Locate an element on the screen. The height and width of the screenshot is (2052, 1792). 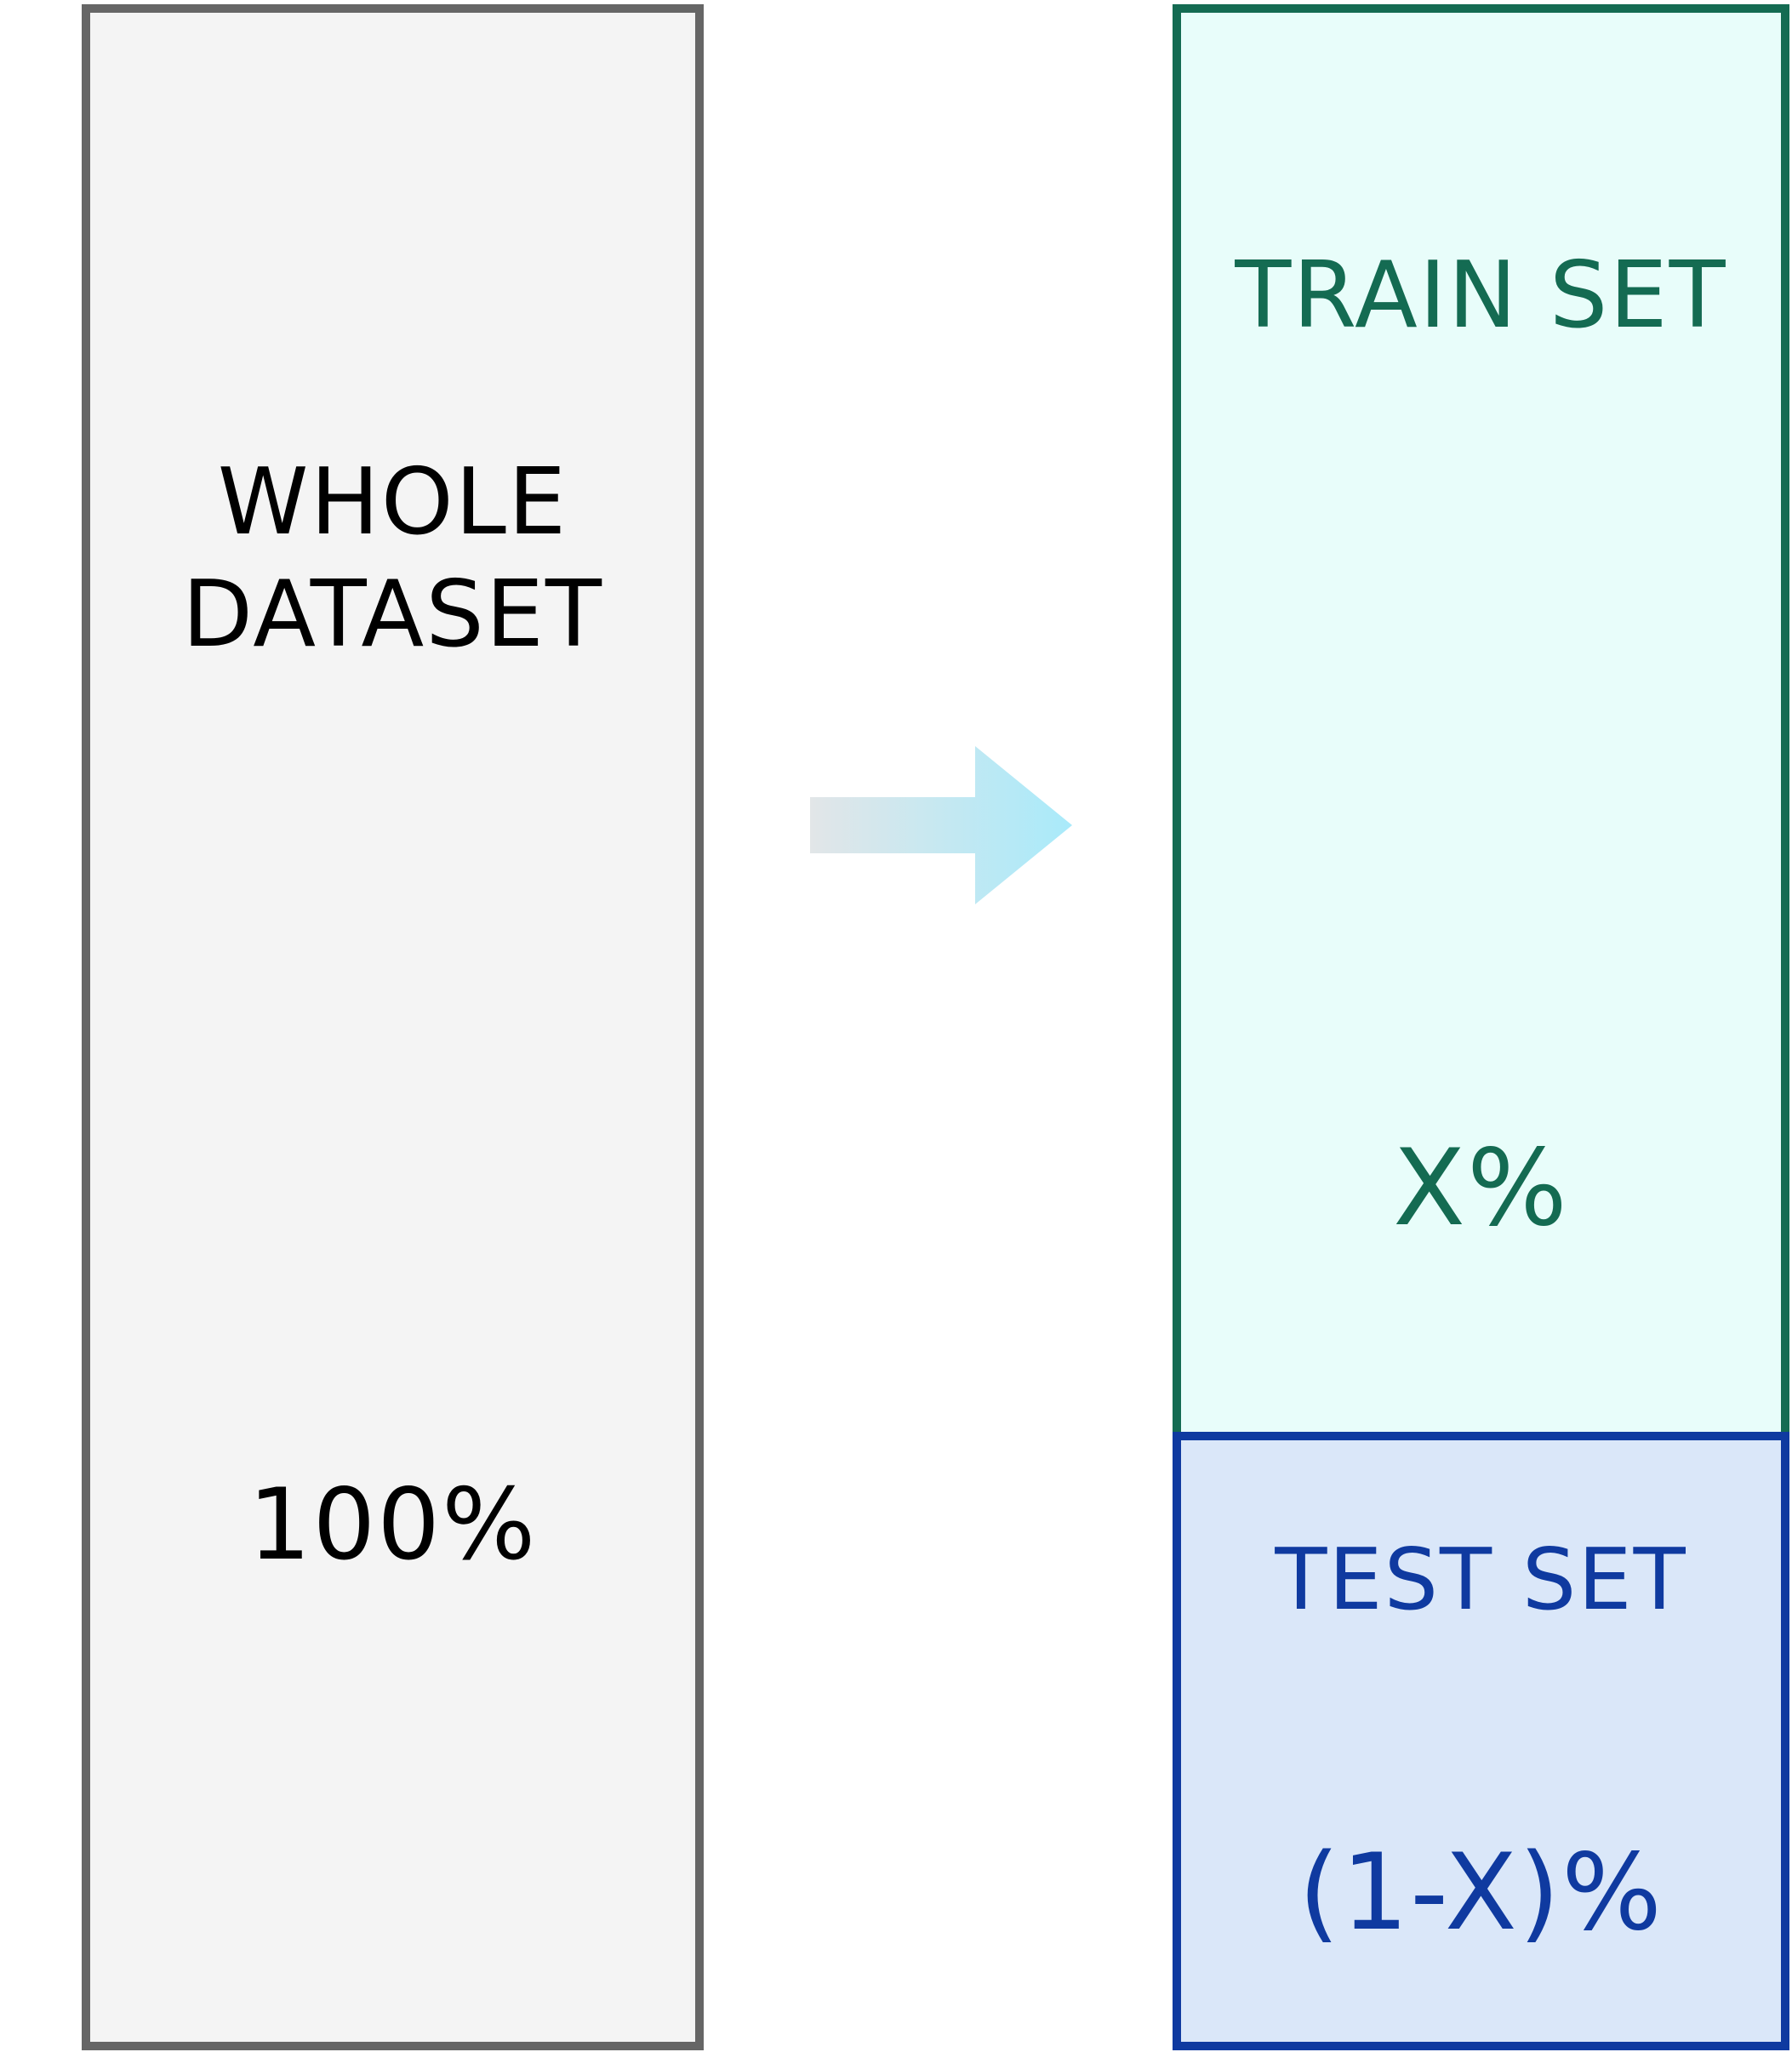
whole-dataset-percentage: 100% is located at coordinates (393, 1525).